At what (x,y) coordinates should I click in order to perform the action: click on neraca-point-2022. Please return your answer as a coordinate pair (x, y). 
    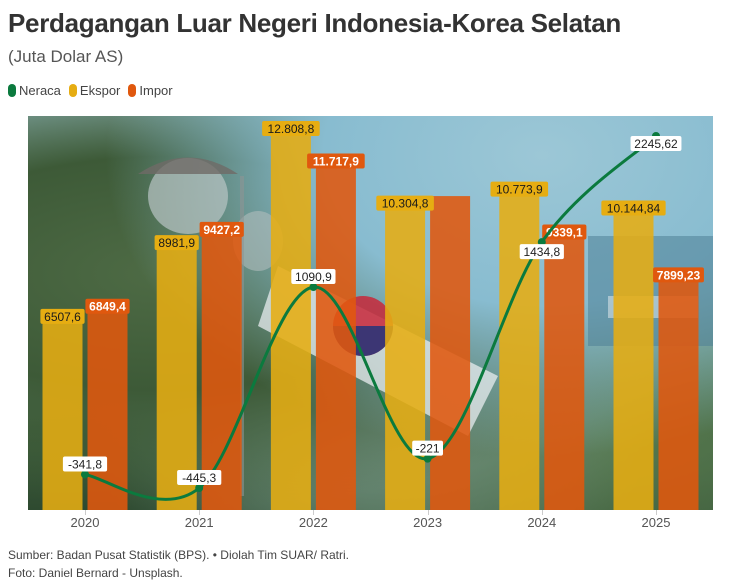
    Looking at the image, I should click on (313, 287).